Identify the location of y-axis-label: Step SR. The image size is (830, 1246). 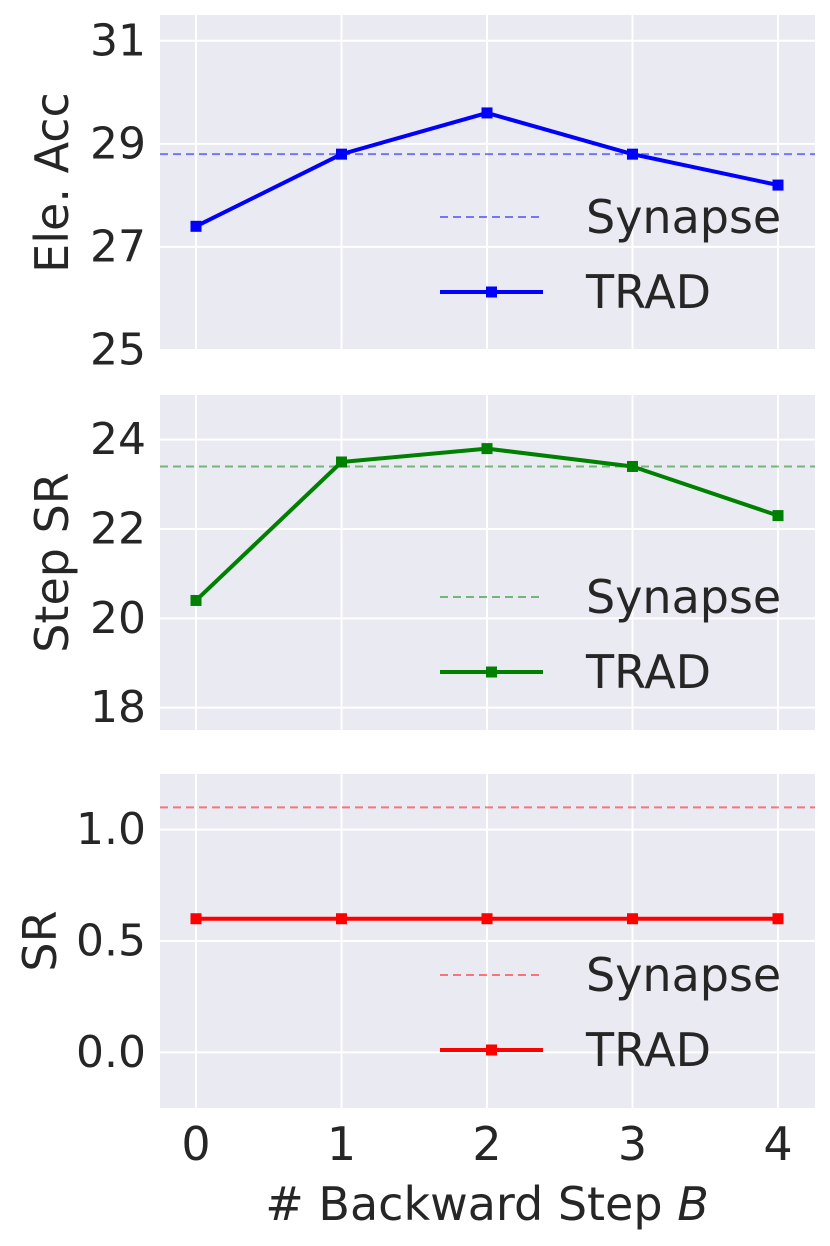
(52, 562).